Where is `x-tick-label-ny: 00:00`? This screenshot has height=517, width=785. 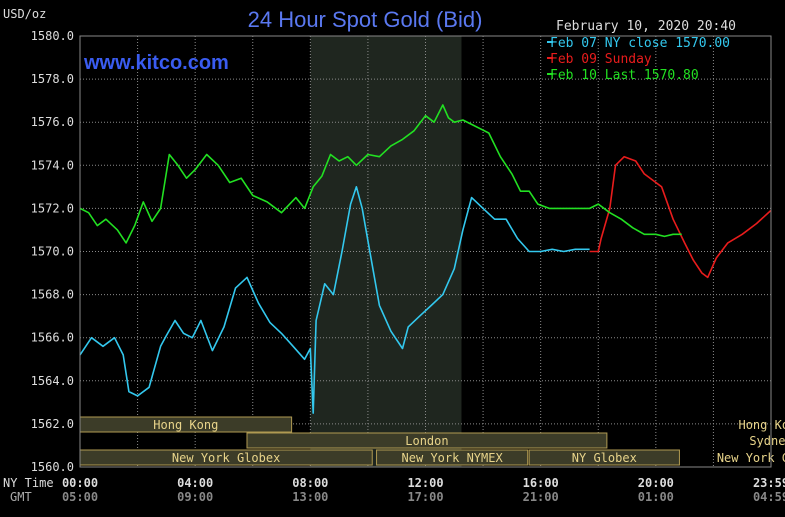 x-tick-label-ny: 00:00 is located at coordinates (80, 483).